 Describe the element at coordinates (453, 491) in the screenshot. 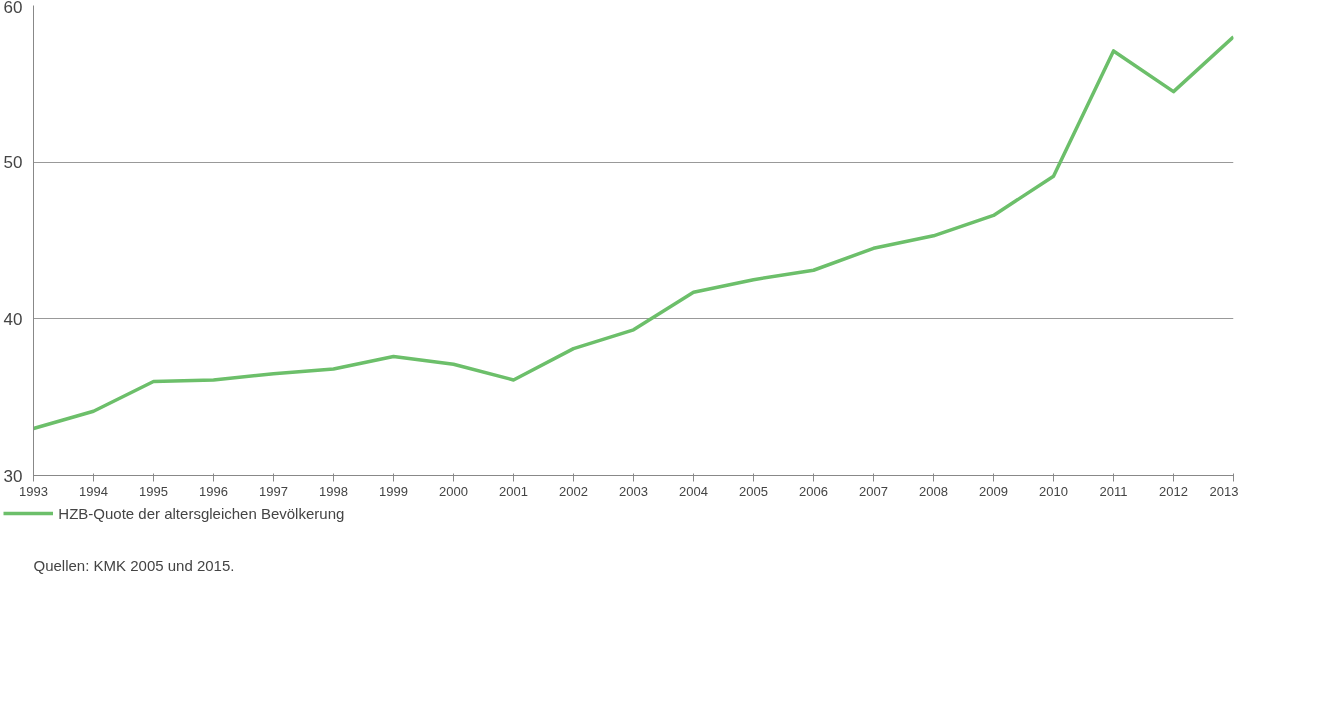

I see `x-tick-label: 2000` at that location.